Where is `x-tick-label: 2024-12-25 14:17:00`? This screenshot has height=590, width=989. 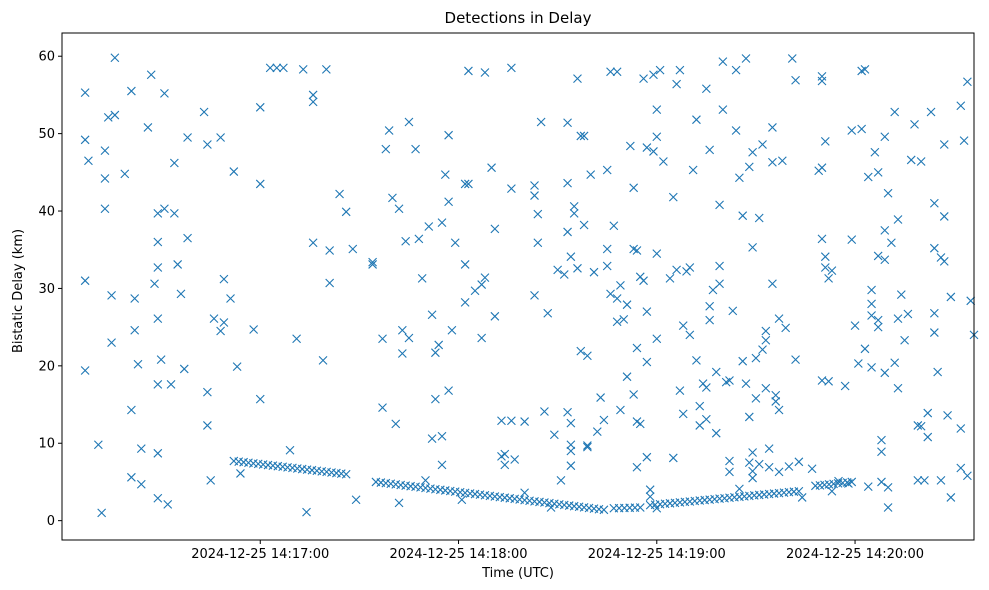 x-tick-label: 2024-12-25 14:17:00 is located at coordinates (260, 554).